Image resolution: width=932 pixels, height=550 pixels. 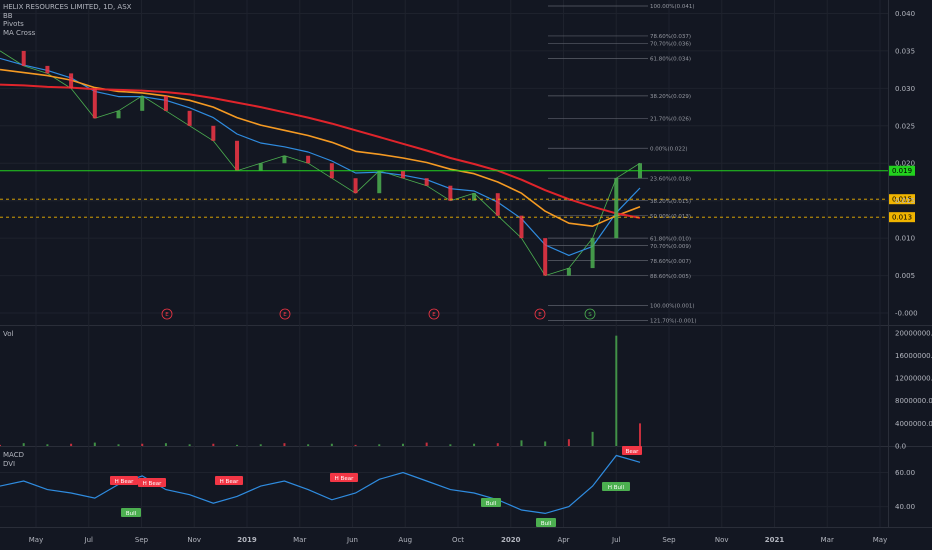 I want to click on macd-tick-label: 40.00, so click(x=905, y=507).